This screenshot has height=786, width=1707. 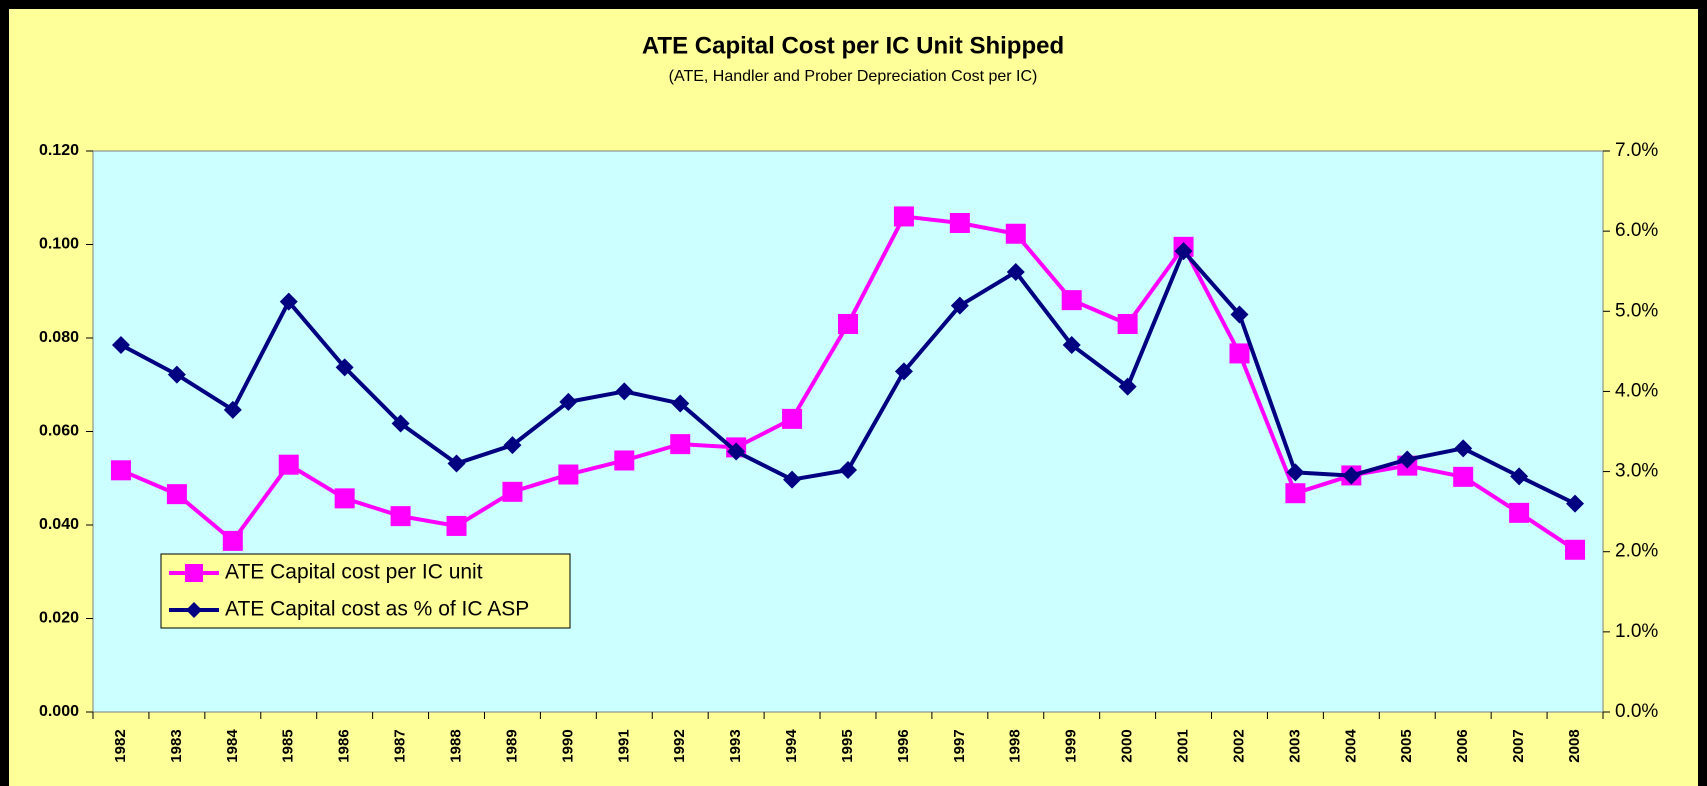 What do you see at coordinates (1636, 390) in the screenshot?
I see `y2-tick-label: 4.0%` at bounding box center [1636, 390].